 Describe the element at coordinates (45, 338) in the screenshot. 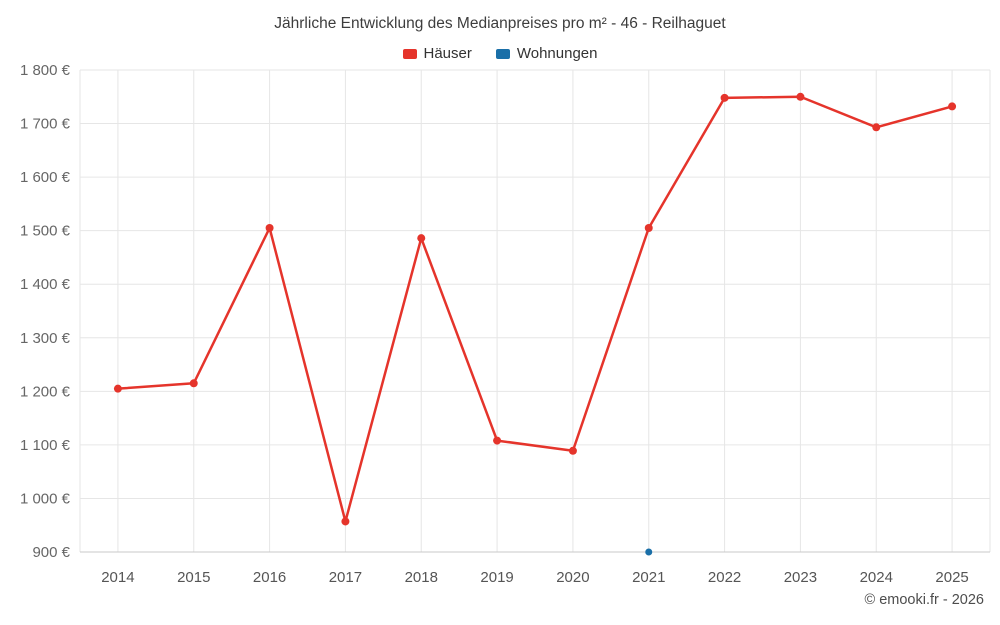

I see `svg-text: 1 300 €` at that location.